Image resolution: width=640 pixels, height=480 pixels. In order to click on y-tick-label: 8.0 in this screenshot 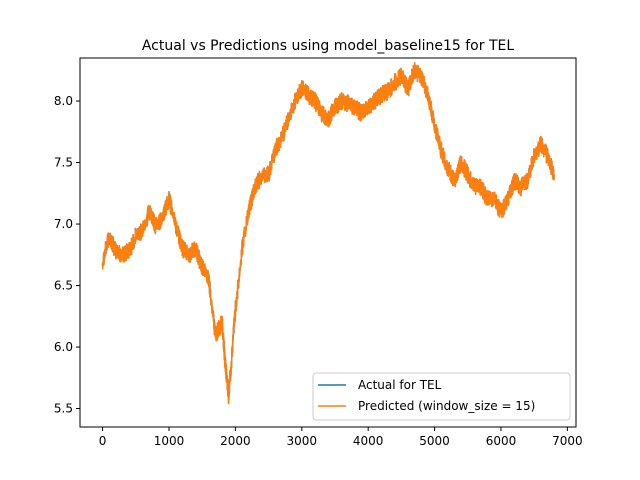, I will do `click(63, 101)`.